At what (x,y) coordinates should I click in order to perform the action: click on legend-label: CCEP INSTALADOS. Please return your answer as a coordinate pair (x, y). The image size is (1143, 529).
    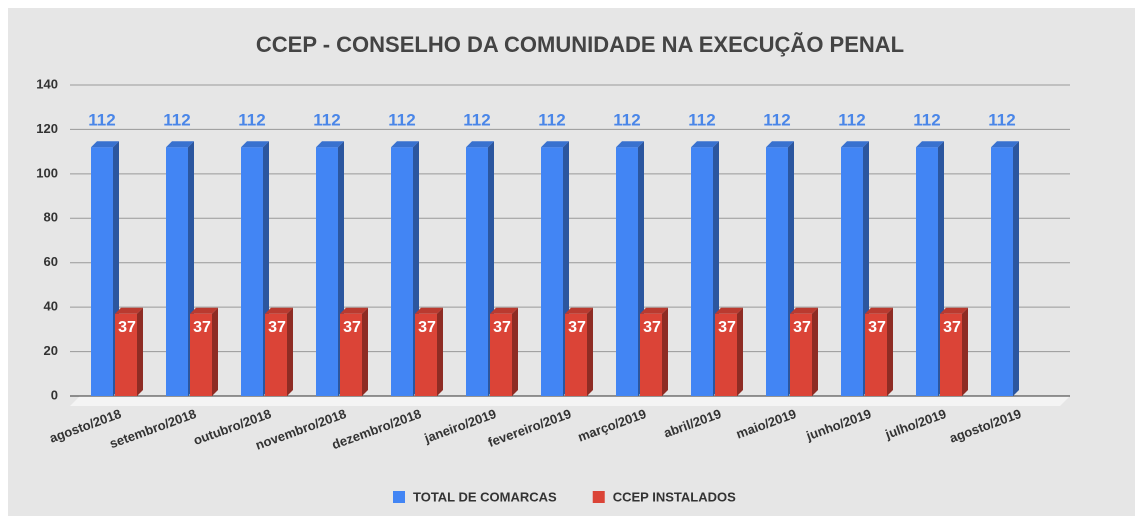
    Looking at the image, I should click on (674, 496).